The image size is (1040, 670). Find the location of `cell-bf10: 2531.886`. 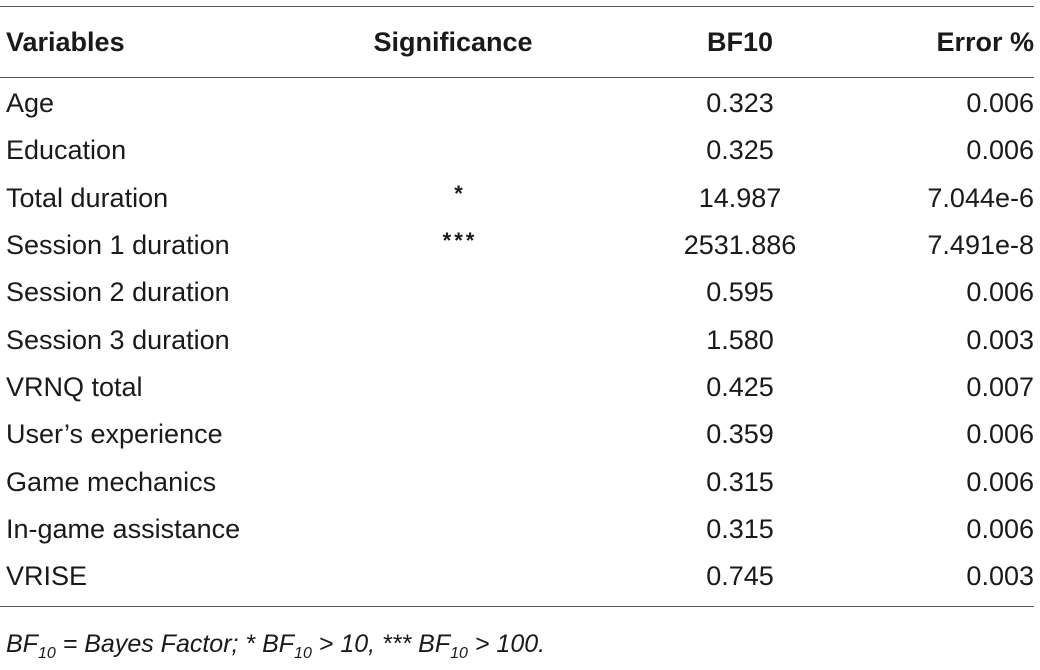

cell-bf10: 2531.886 is located at coordinates (740, 245).